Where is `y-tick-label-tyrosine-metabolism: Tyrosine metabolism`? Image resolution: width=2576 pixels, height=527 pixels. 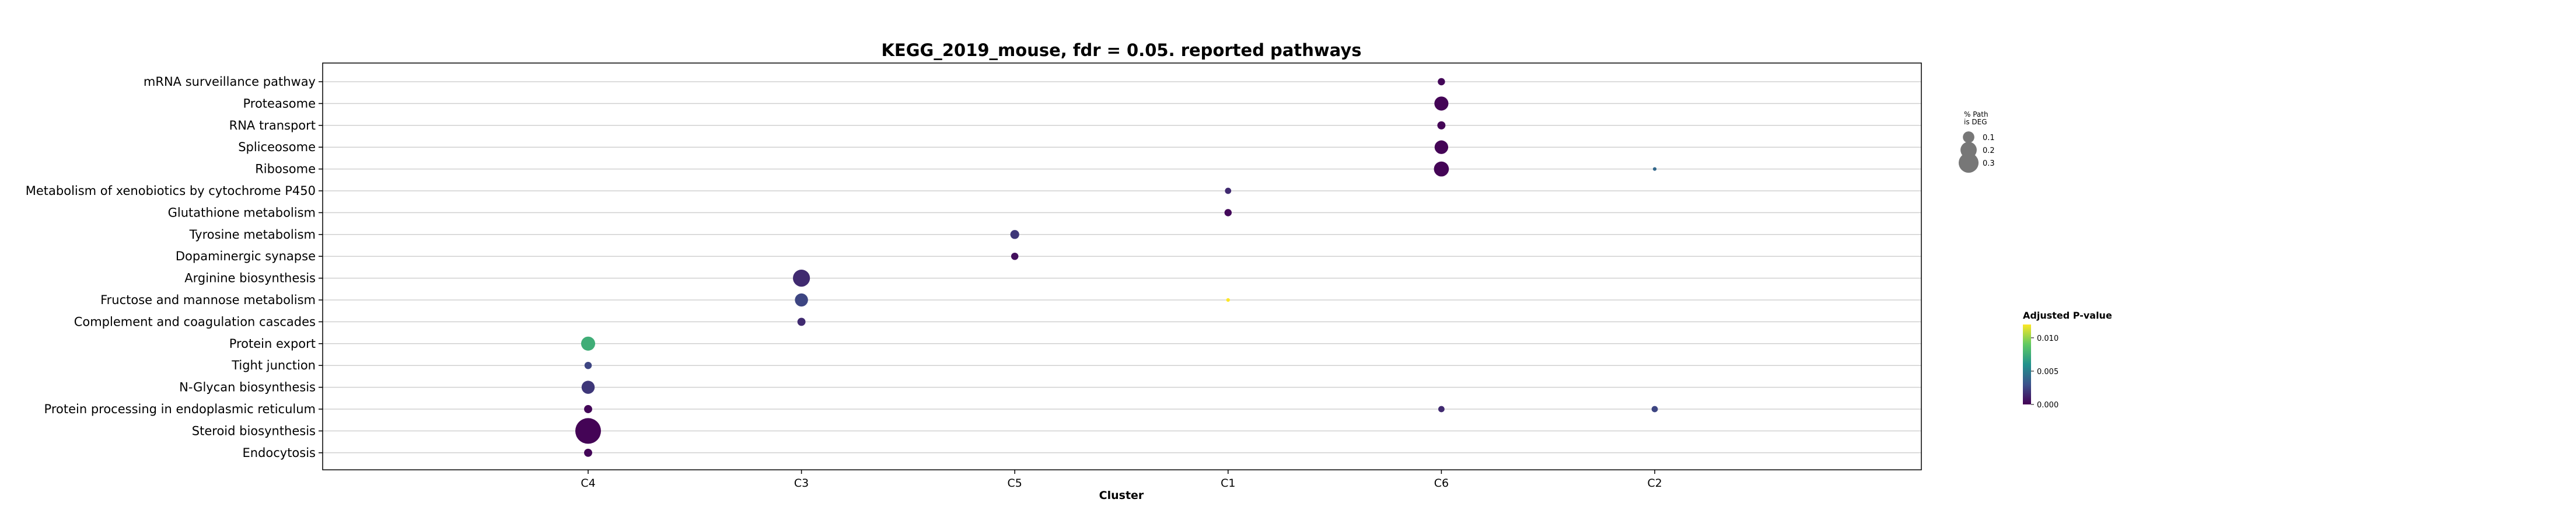
y-tick-label-tyrosine-metabolism: Tyrosine metabolism is located at coordinates (252, 235).